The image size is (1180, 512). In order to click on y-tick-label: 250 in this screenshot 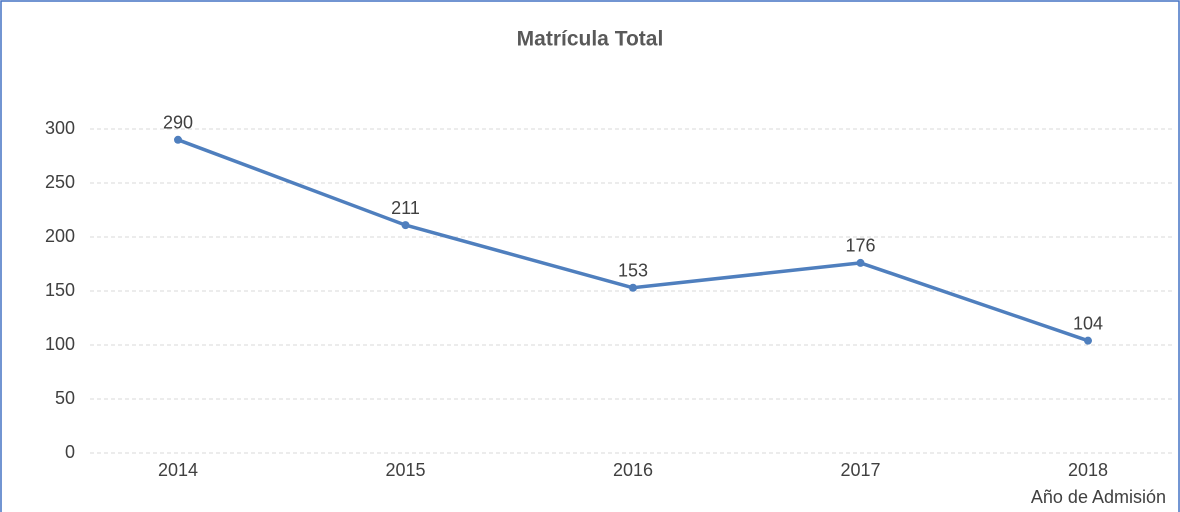, I will do `click(60, 182)`.